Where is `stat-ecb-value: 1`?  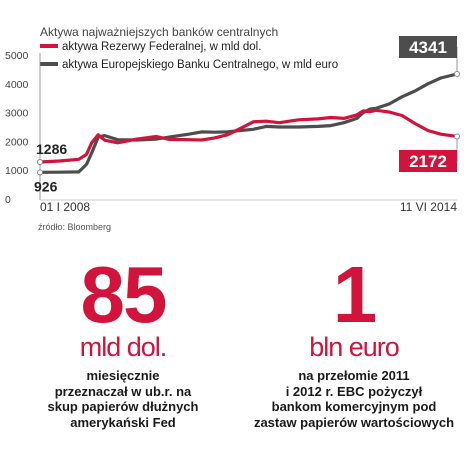
stat-ecb-value: 1 is located at coordinates (355, 294).